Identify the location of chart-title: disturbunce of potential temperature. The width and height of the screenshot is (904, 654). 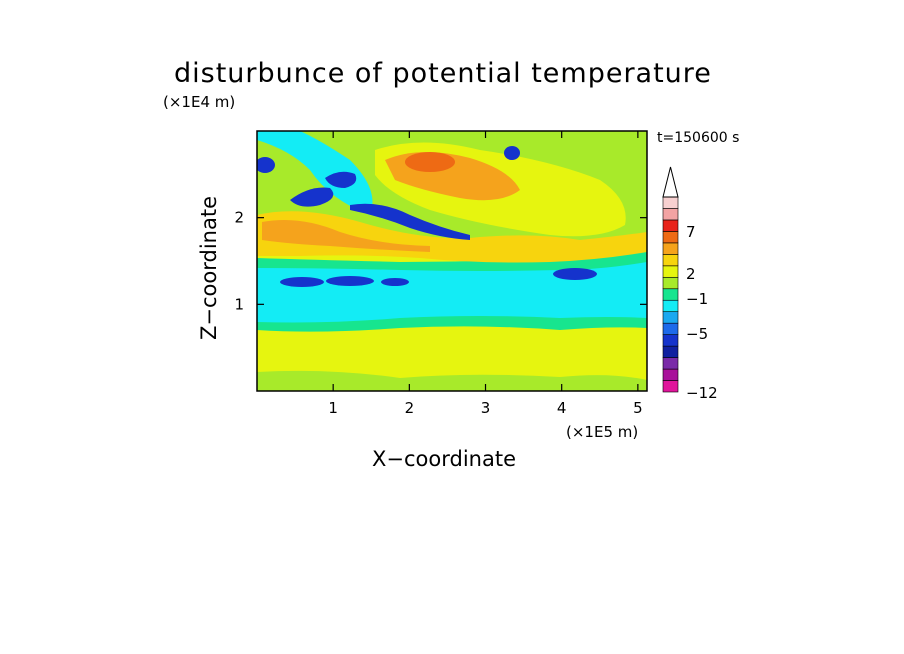
(443, 73).